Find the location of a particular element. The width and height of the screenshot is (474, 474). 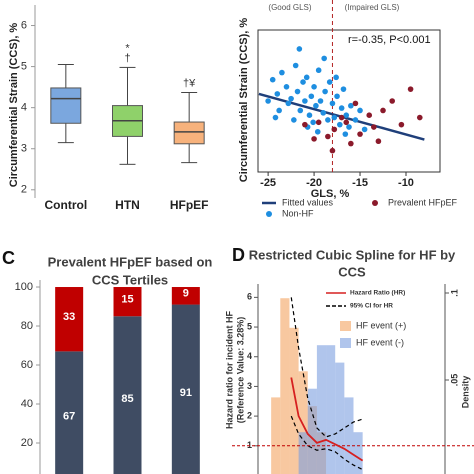

y-tick-label: 80 is located at coordinates (27, 326).